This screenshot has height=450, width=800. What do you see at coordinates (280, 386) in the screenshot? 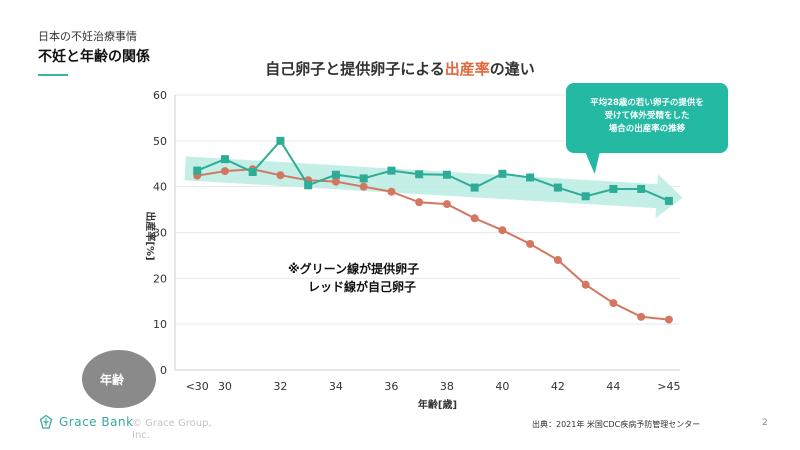
I see `x-tick-label: 32` at bounding box center [280, 386].